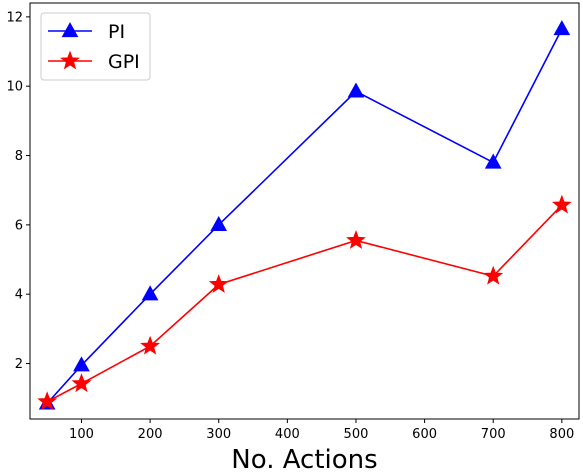 The height and width of the screenshot is (472, 583). What do you see at coordinates (19, 156) in the screenshot?
I see `y-tick-label: 8` at bounding box center [19, 156].